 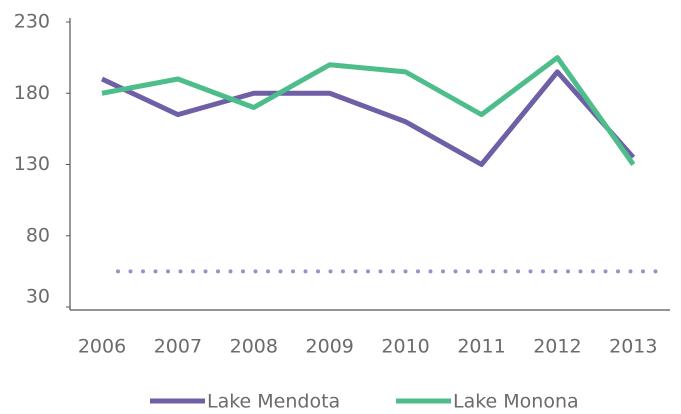 I want to click on x-tick-label: 2012, so click(x=557, y=347).